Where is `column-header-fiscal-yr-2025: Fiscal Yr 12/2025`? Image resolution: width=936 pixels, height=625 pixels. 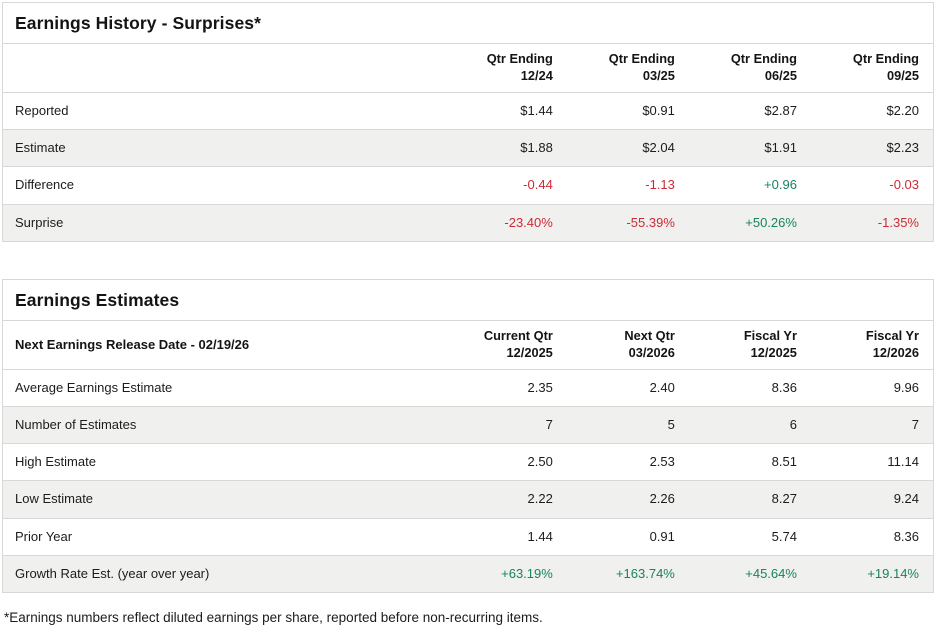 column-header-fiscal-yr-2025: Fiscal Yr 12/2025 is located at coordinates (749, 345).